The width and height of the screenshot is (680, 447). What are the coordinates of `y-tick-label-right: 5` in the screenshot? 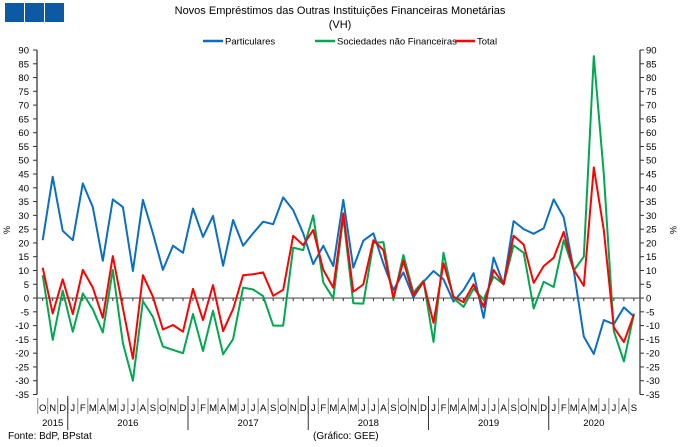 It's located at (648, 285).